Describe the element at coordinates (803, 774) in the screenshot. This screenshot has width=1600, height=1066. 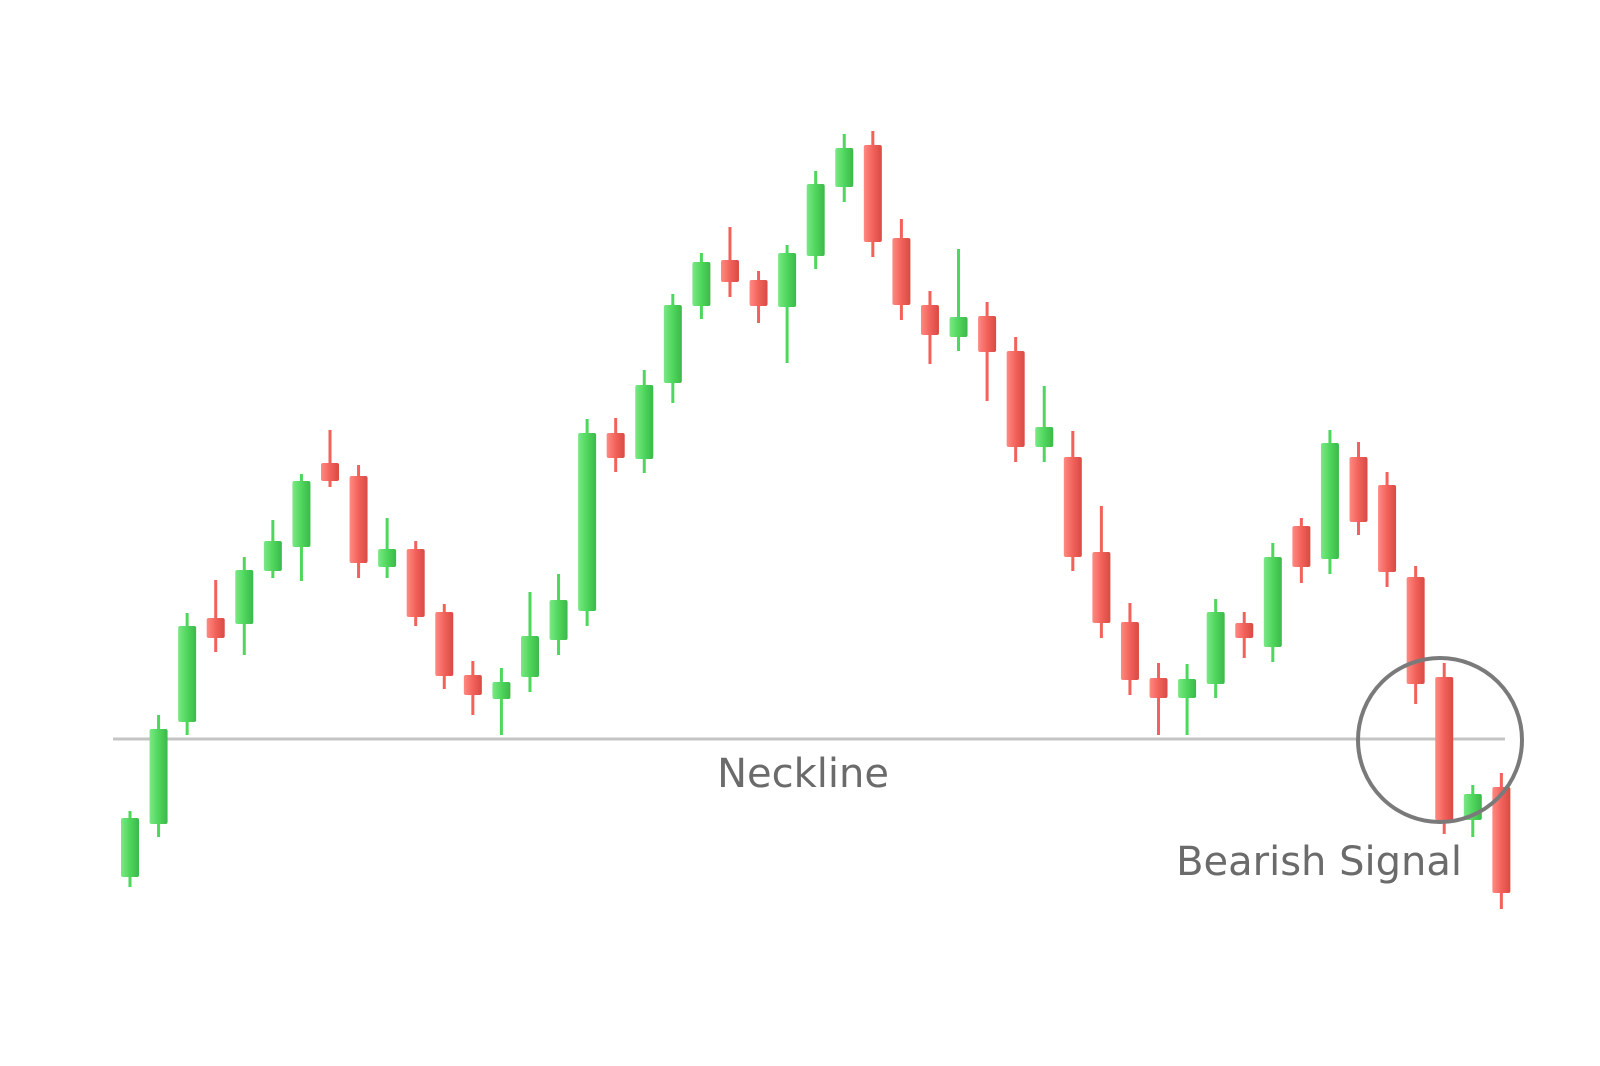
I see `neckline-label: Neckline` at that location.